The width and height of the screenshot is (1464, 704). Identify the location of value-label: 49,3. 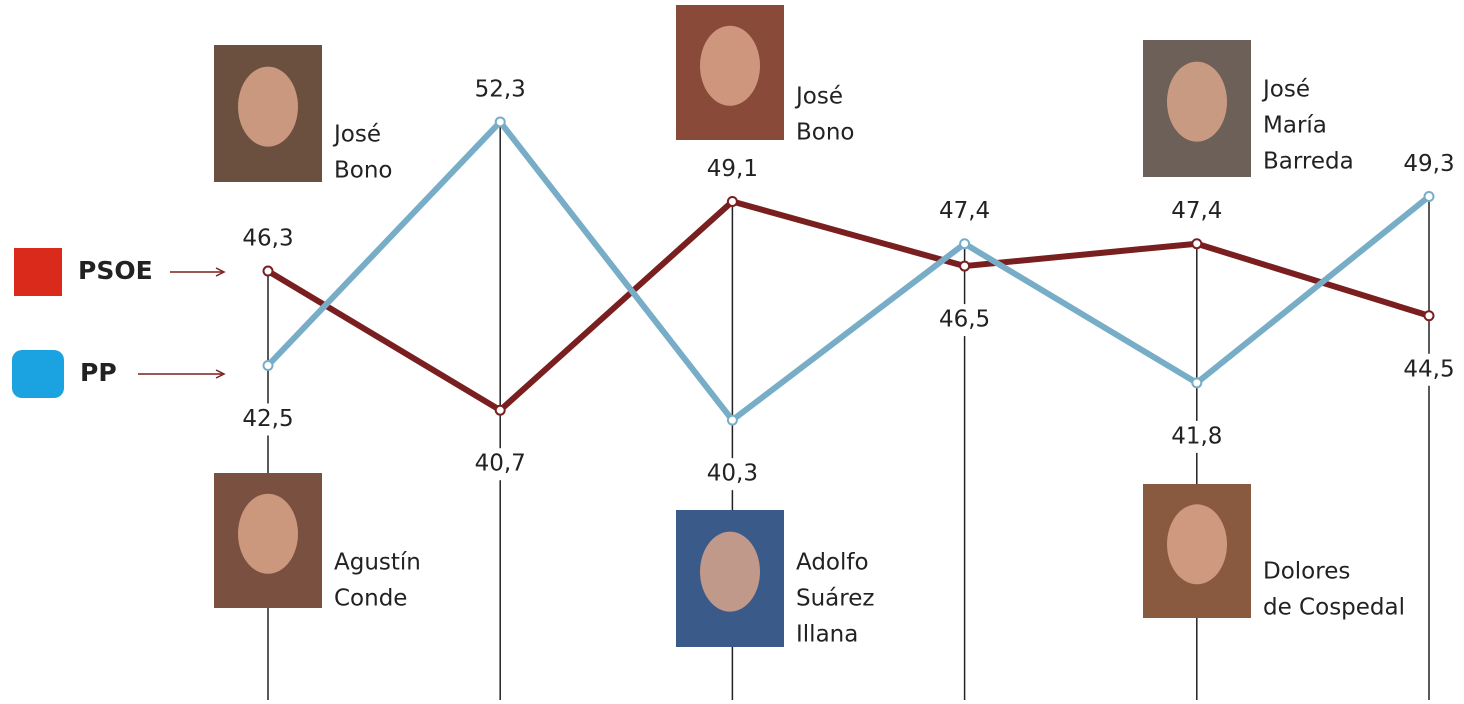
(1428, 164).